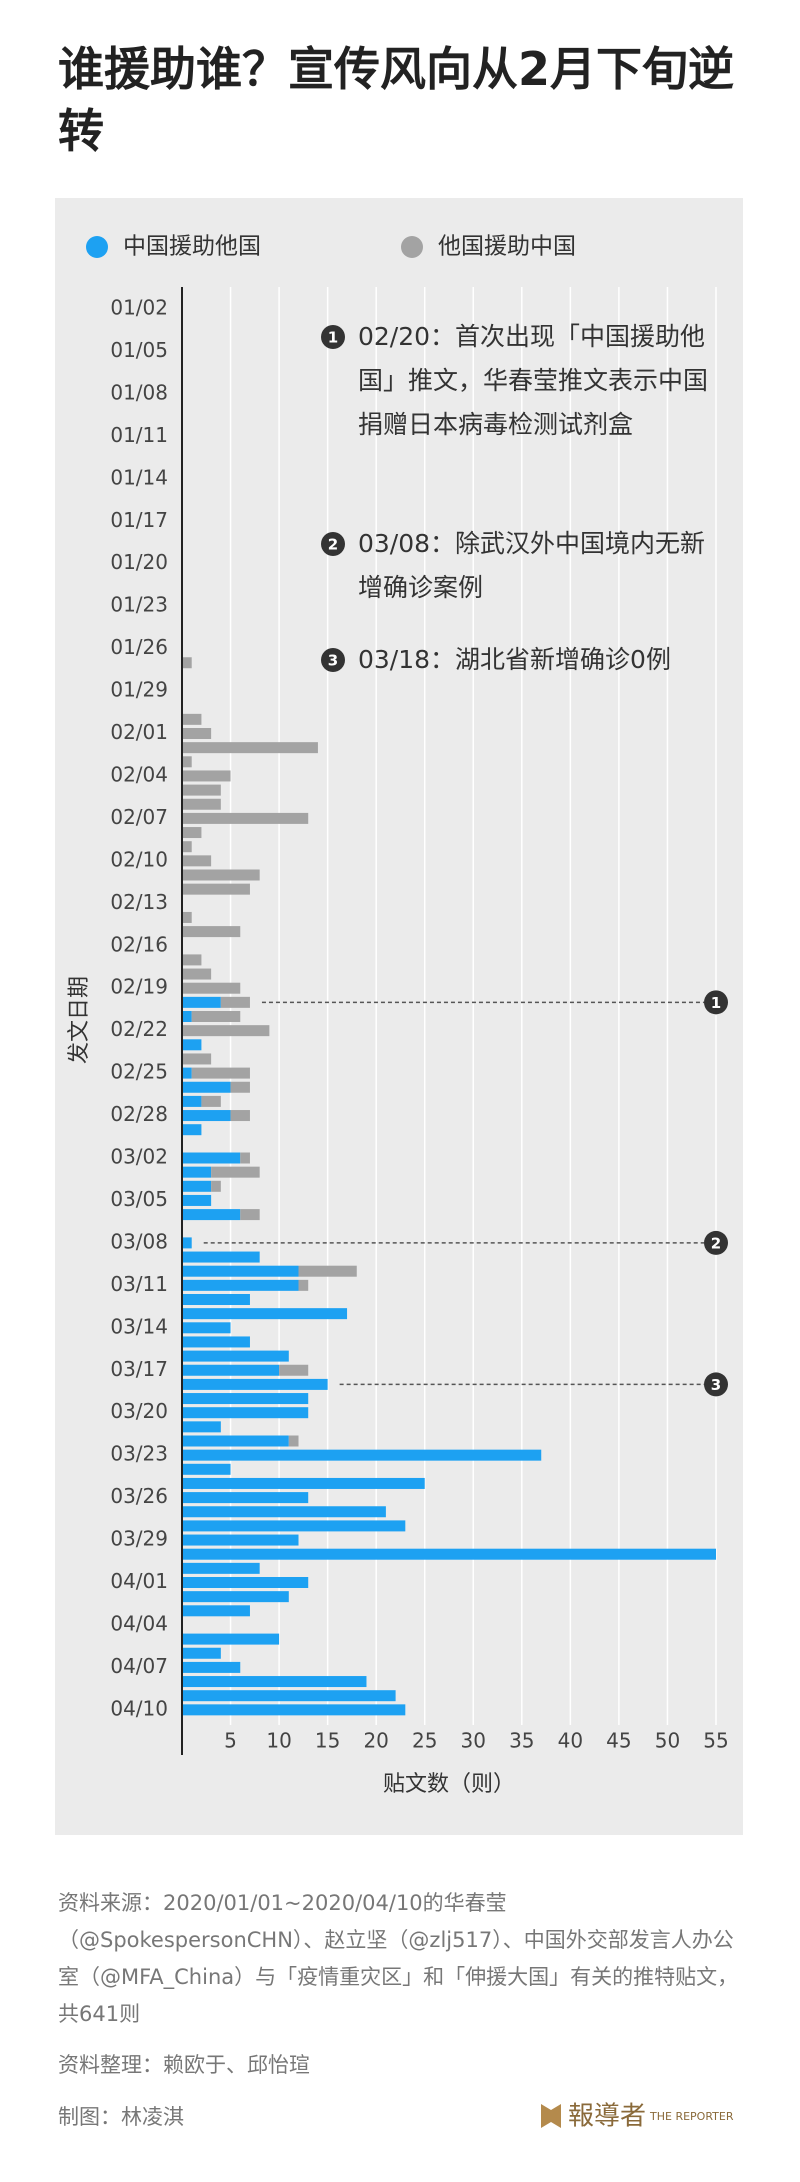 The height and width of the screenshot is (2182, 800). What do you see at coordinates (716, 1385) in the screenshot?
I see `annotation-number: 3` at bounding box center [716, 1385].